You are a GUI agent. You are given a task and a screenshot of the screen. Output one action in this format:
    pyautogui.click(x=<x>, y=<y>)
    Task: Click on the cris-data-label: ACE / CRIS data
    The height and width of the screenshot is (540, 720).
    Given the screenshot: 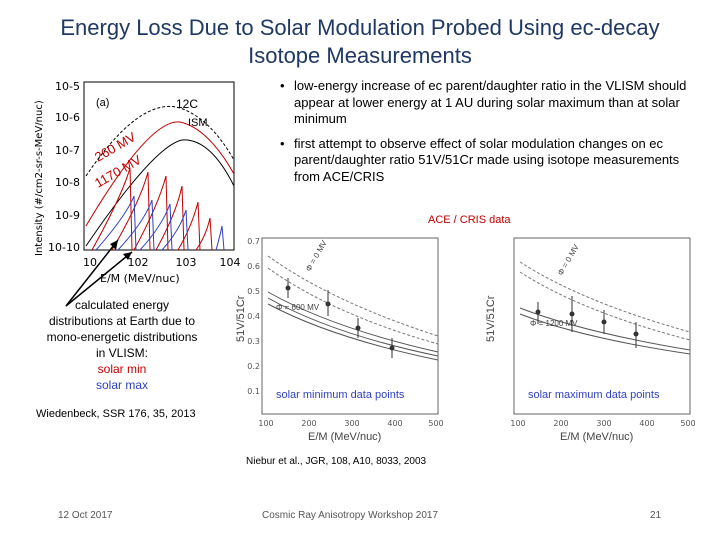 What is the action you would take?
    pyautogui.click(x=469, y=220)
    